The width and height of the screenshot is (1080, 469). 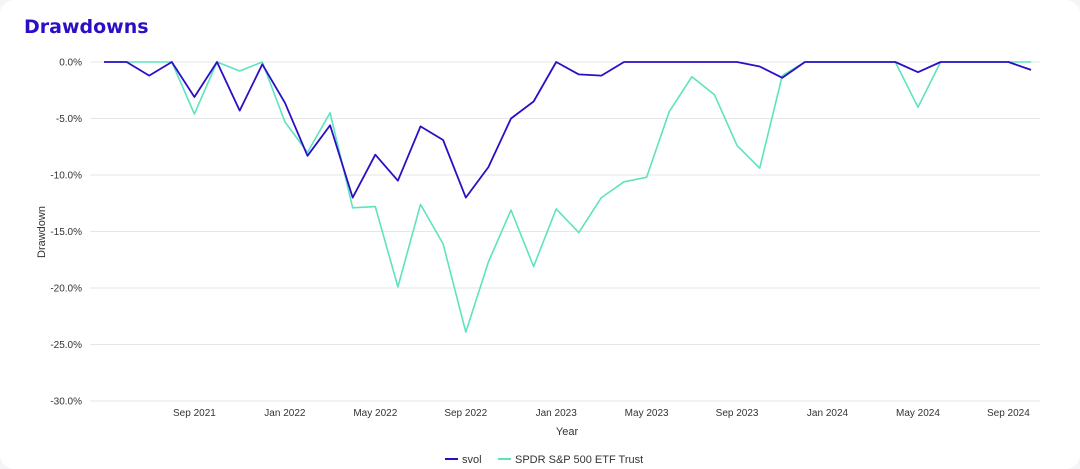 I want to click on x-tick-label: May 2022, so click(x=375, y=413).